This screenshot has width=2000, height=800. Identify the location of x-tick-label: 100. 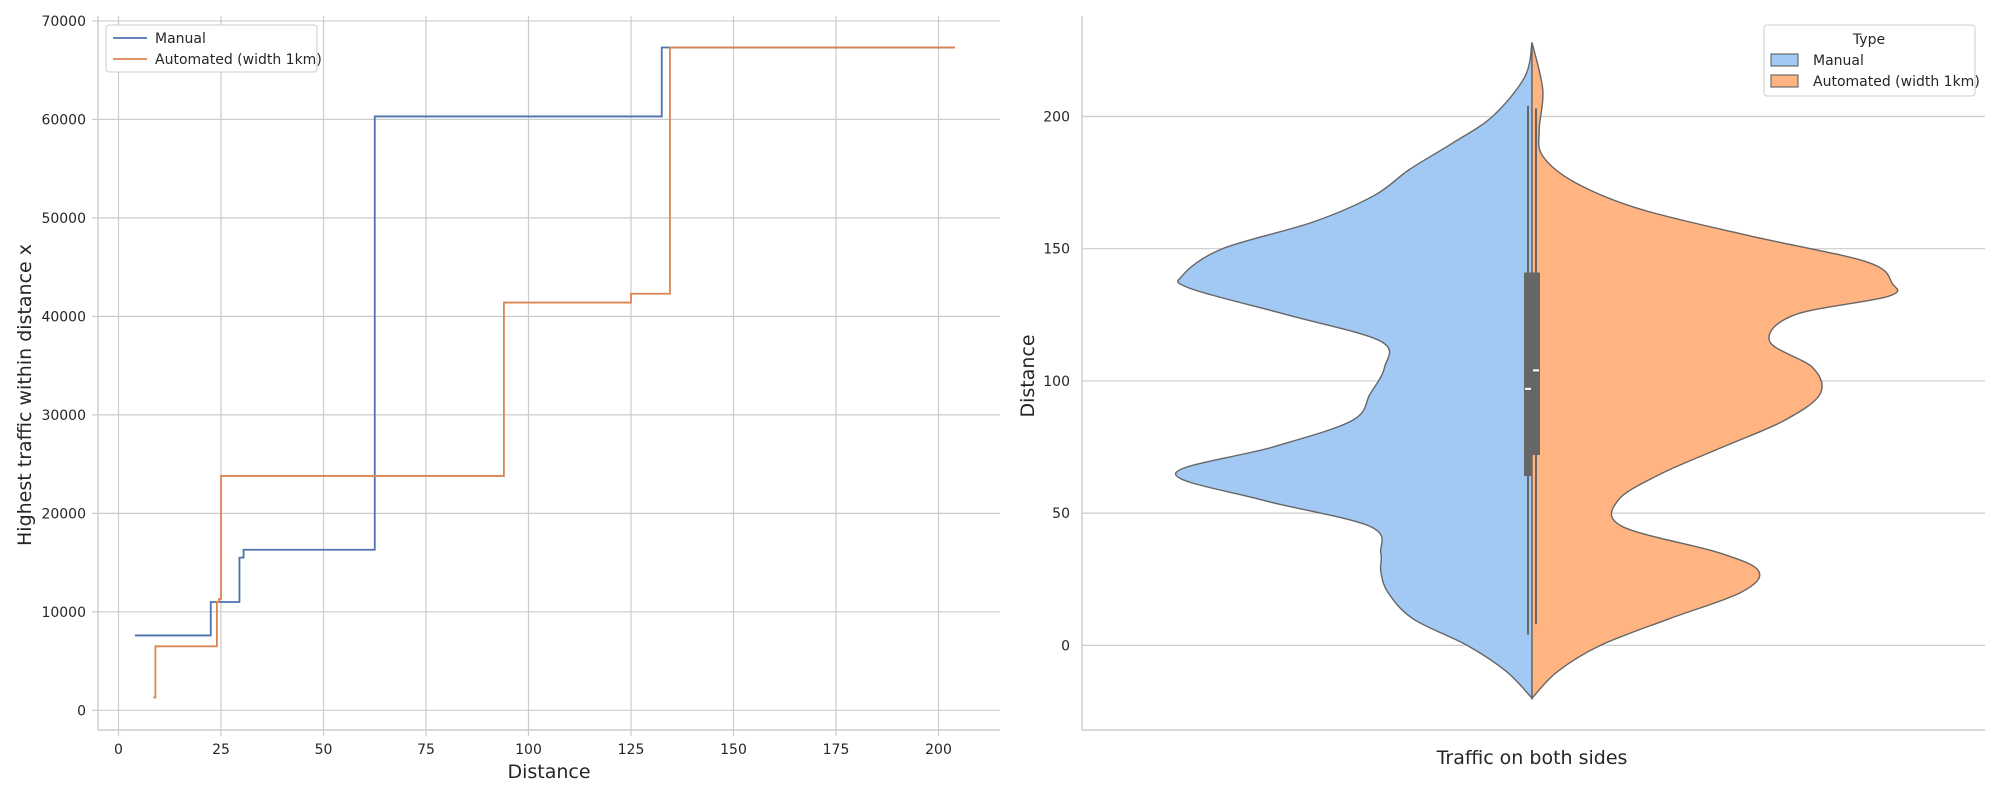
(528, 750).